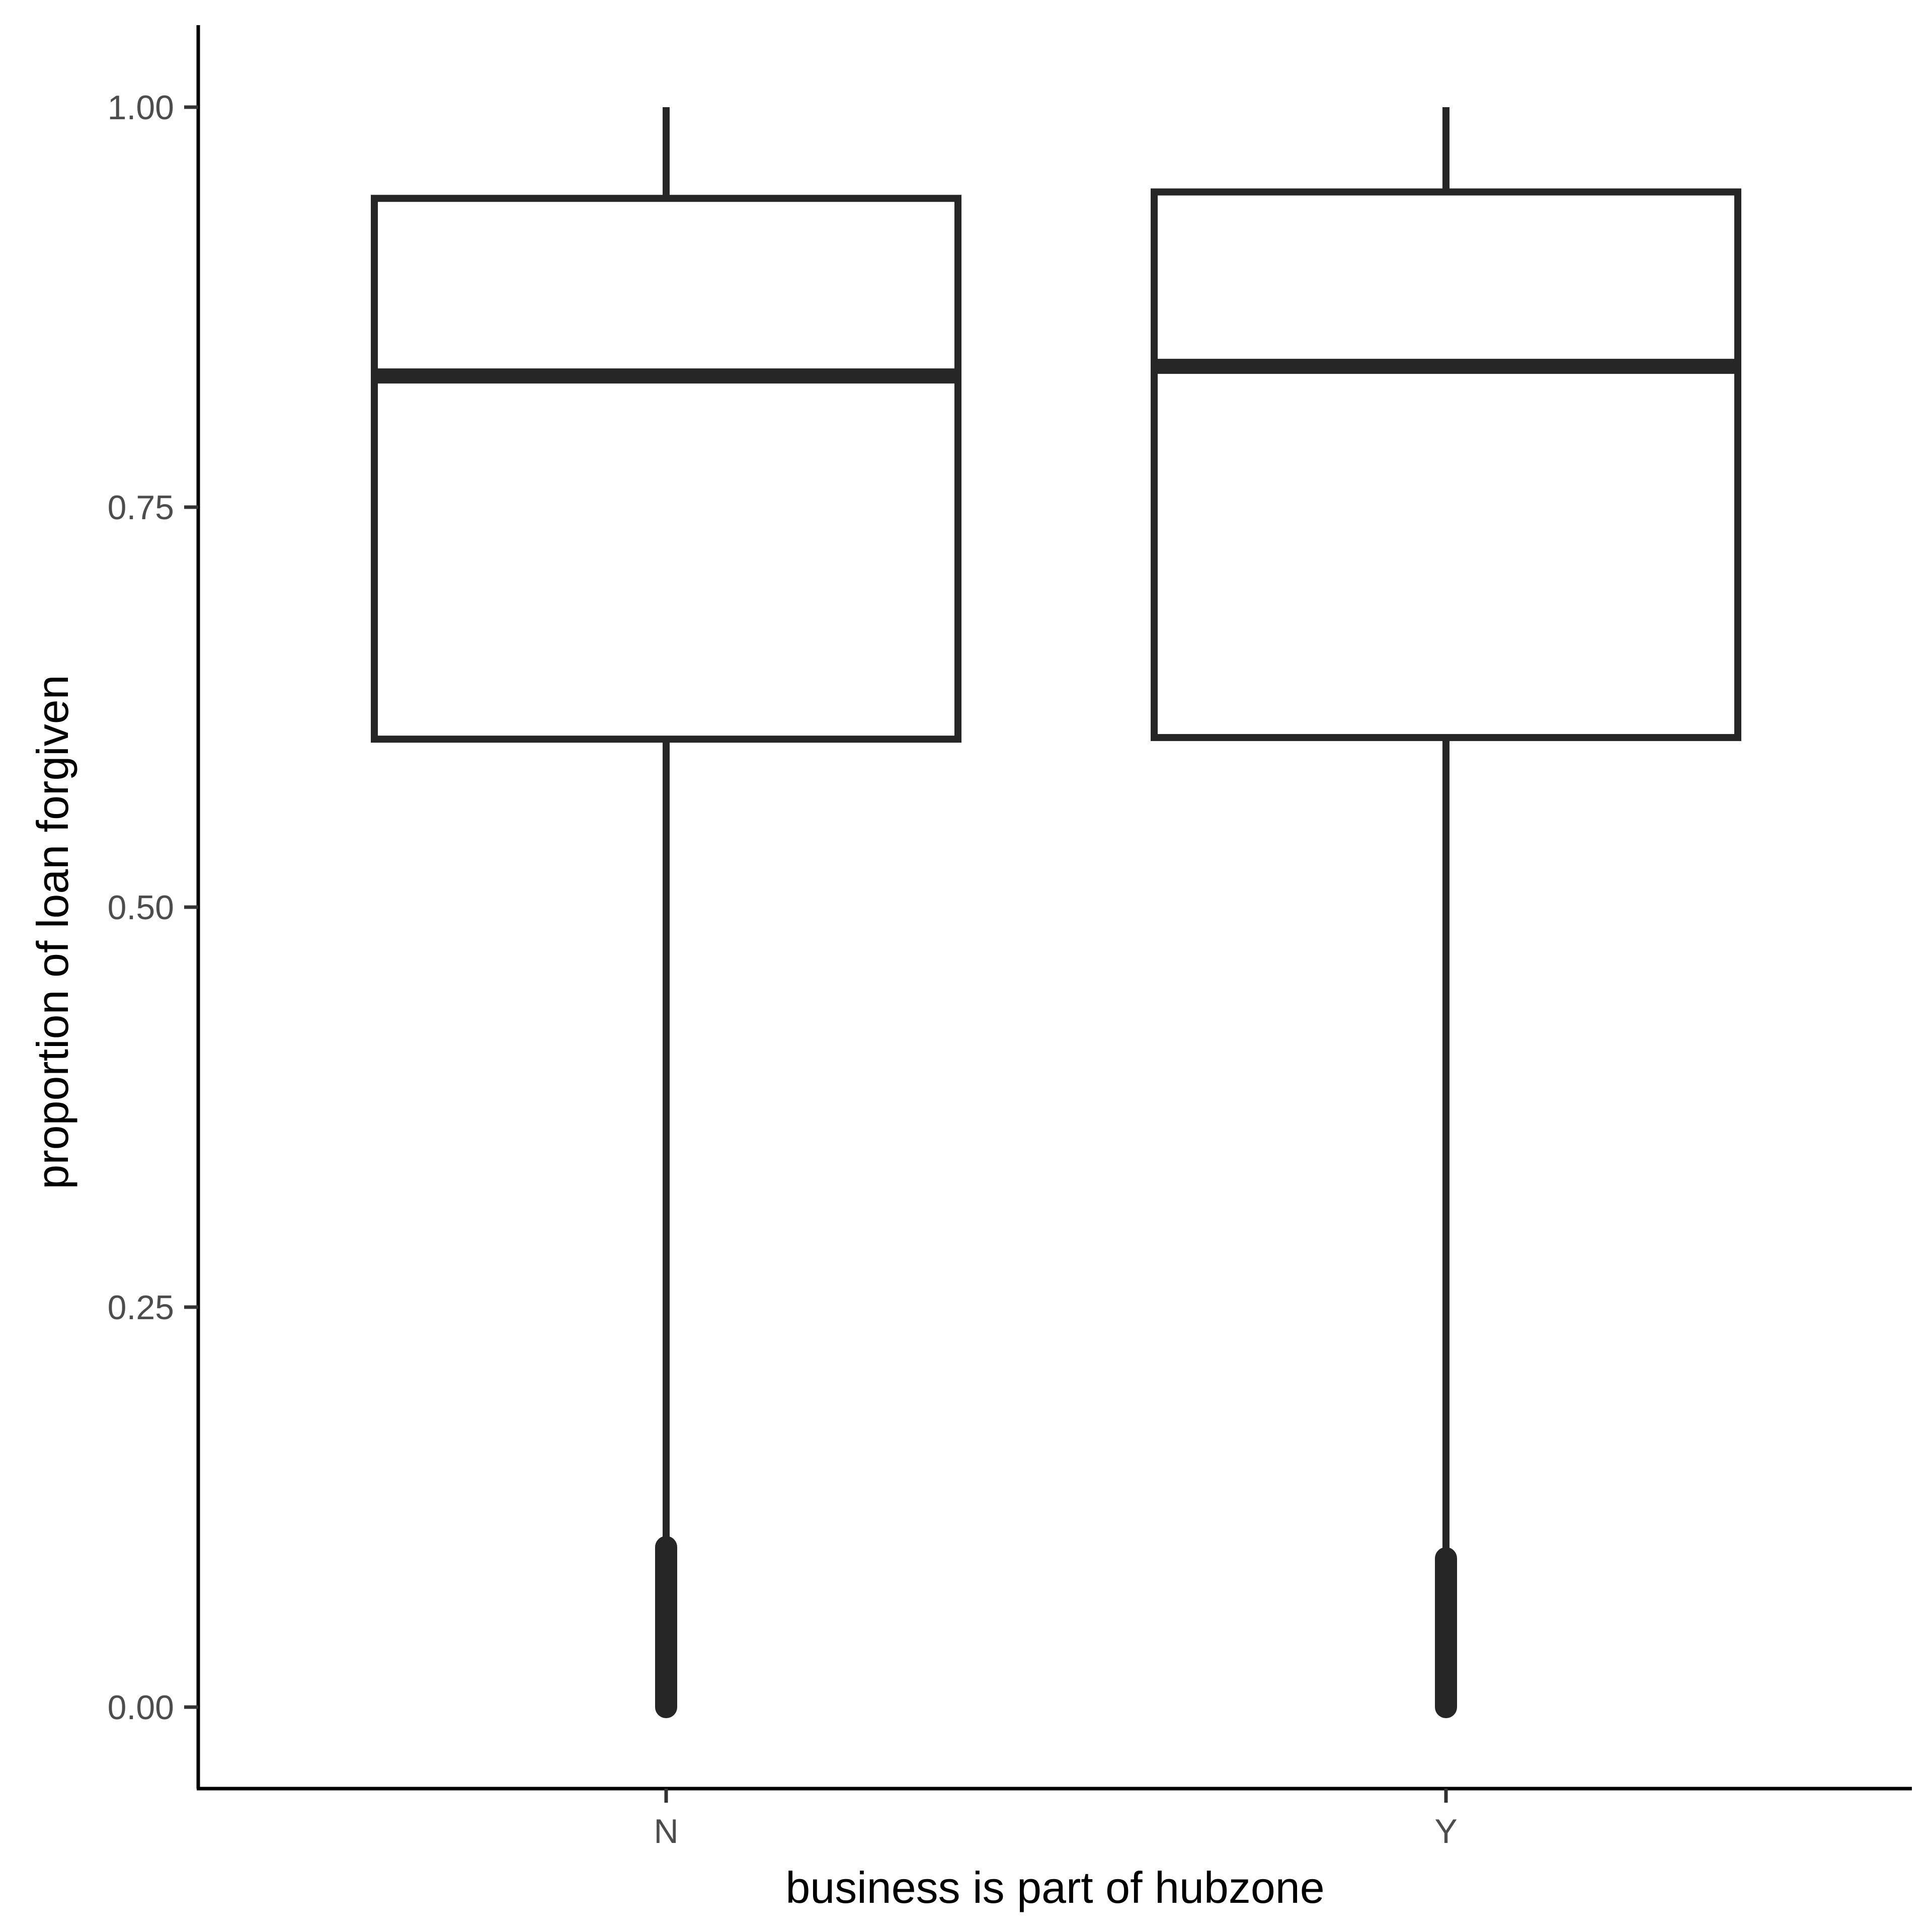 This screenshot has width=1932, height=1932. Describe the element at coordinates (141, 1308) in the screenshot. I see `y-tick-label: 0.25` at that location.